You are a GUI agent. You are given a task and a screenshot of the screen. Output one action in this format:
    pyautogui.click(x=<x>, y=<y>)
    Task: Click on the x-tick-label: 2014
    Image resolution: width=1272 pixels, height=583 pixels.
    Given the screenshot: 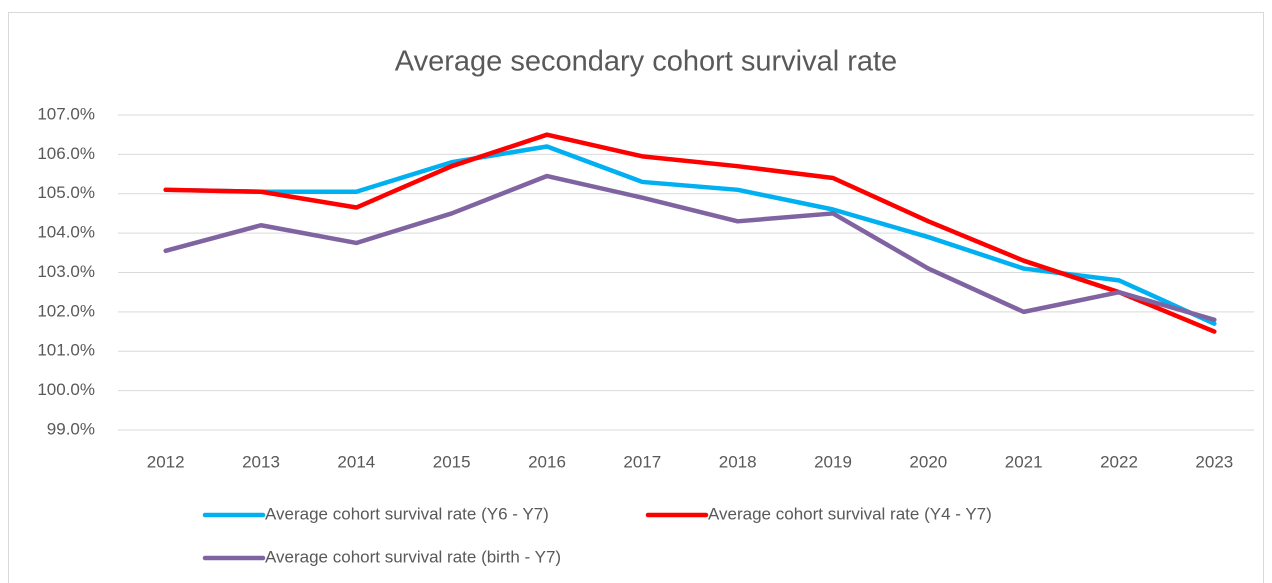 What is the action you would take?
    pyautogui.click(x=356, y=461)
    